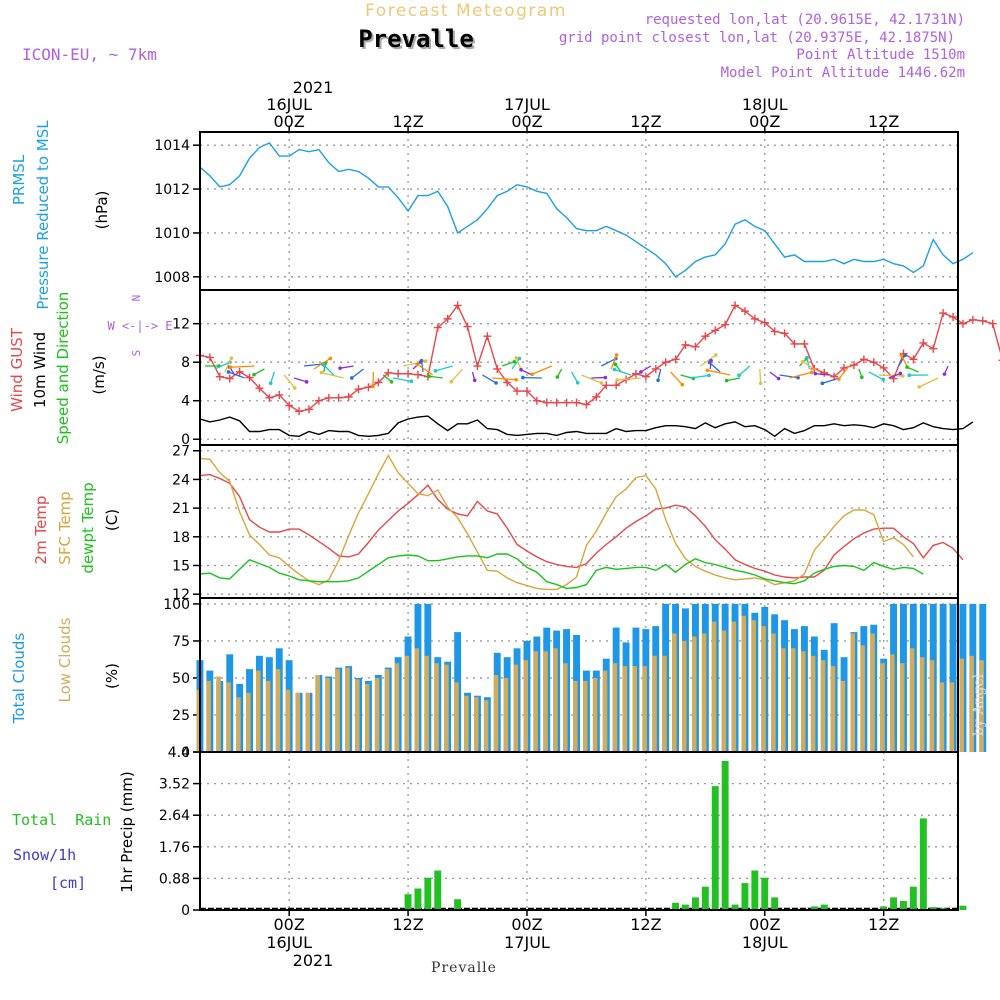 Image resolution: width=1000 pixels, height=1000 pixels. I want to click on wind-unit: (m/s), so click(99, 374).